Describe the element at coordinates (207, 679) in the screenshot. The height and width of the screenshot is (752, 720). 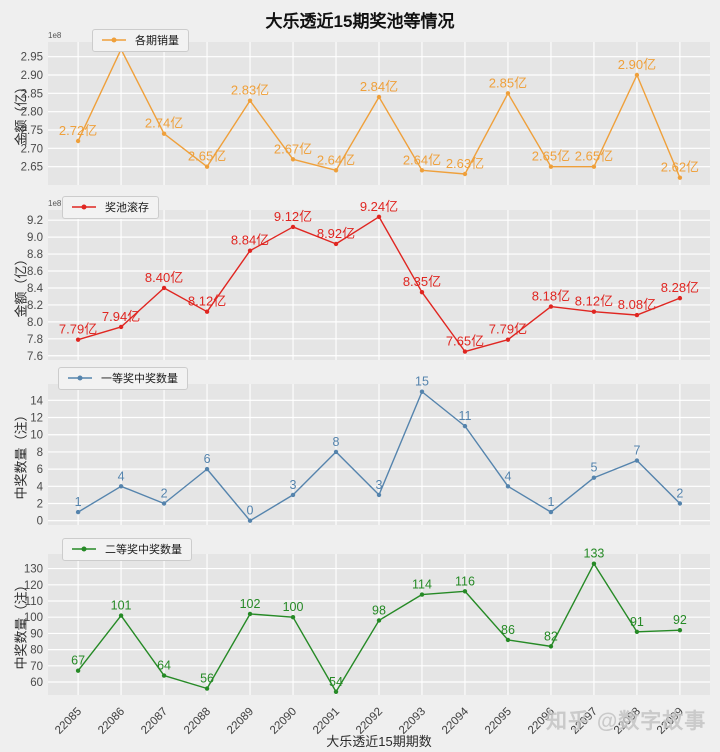
I see `data-point-label: 56` at that location.